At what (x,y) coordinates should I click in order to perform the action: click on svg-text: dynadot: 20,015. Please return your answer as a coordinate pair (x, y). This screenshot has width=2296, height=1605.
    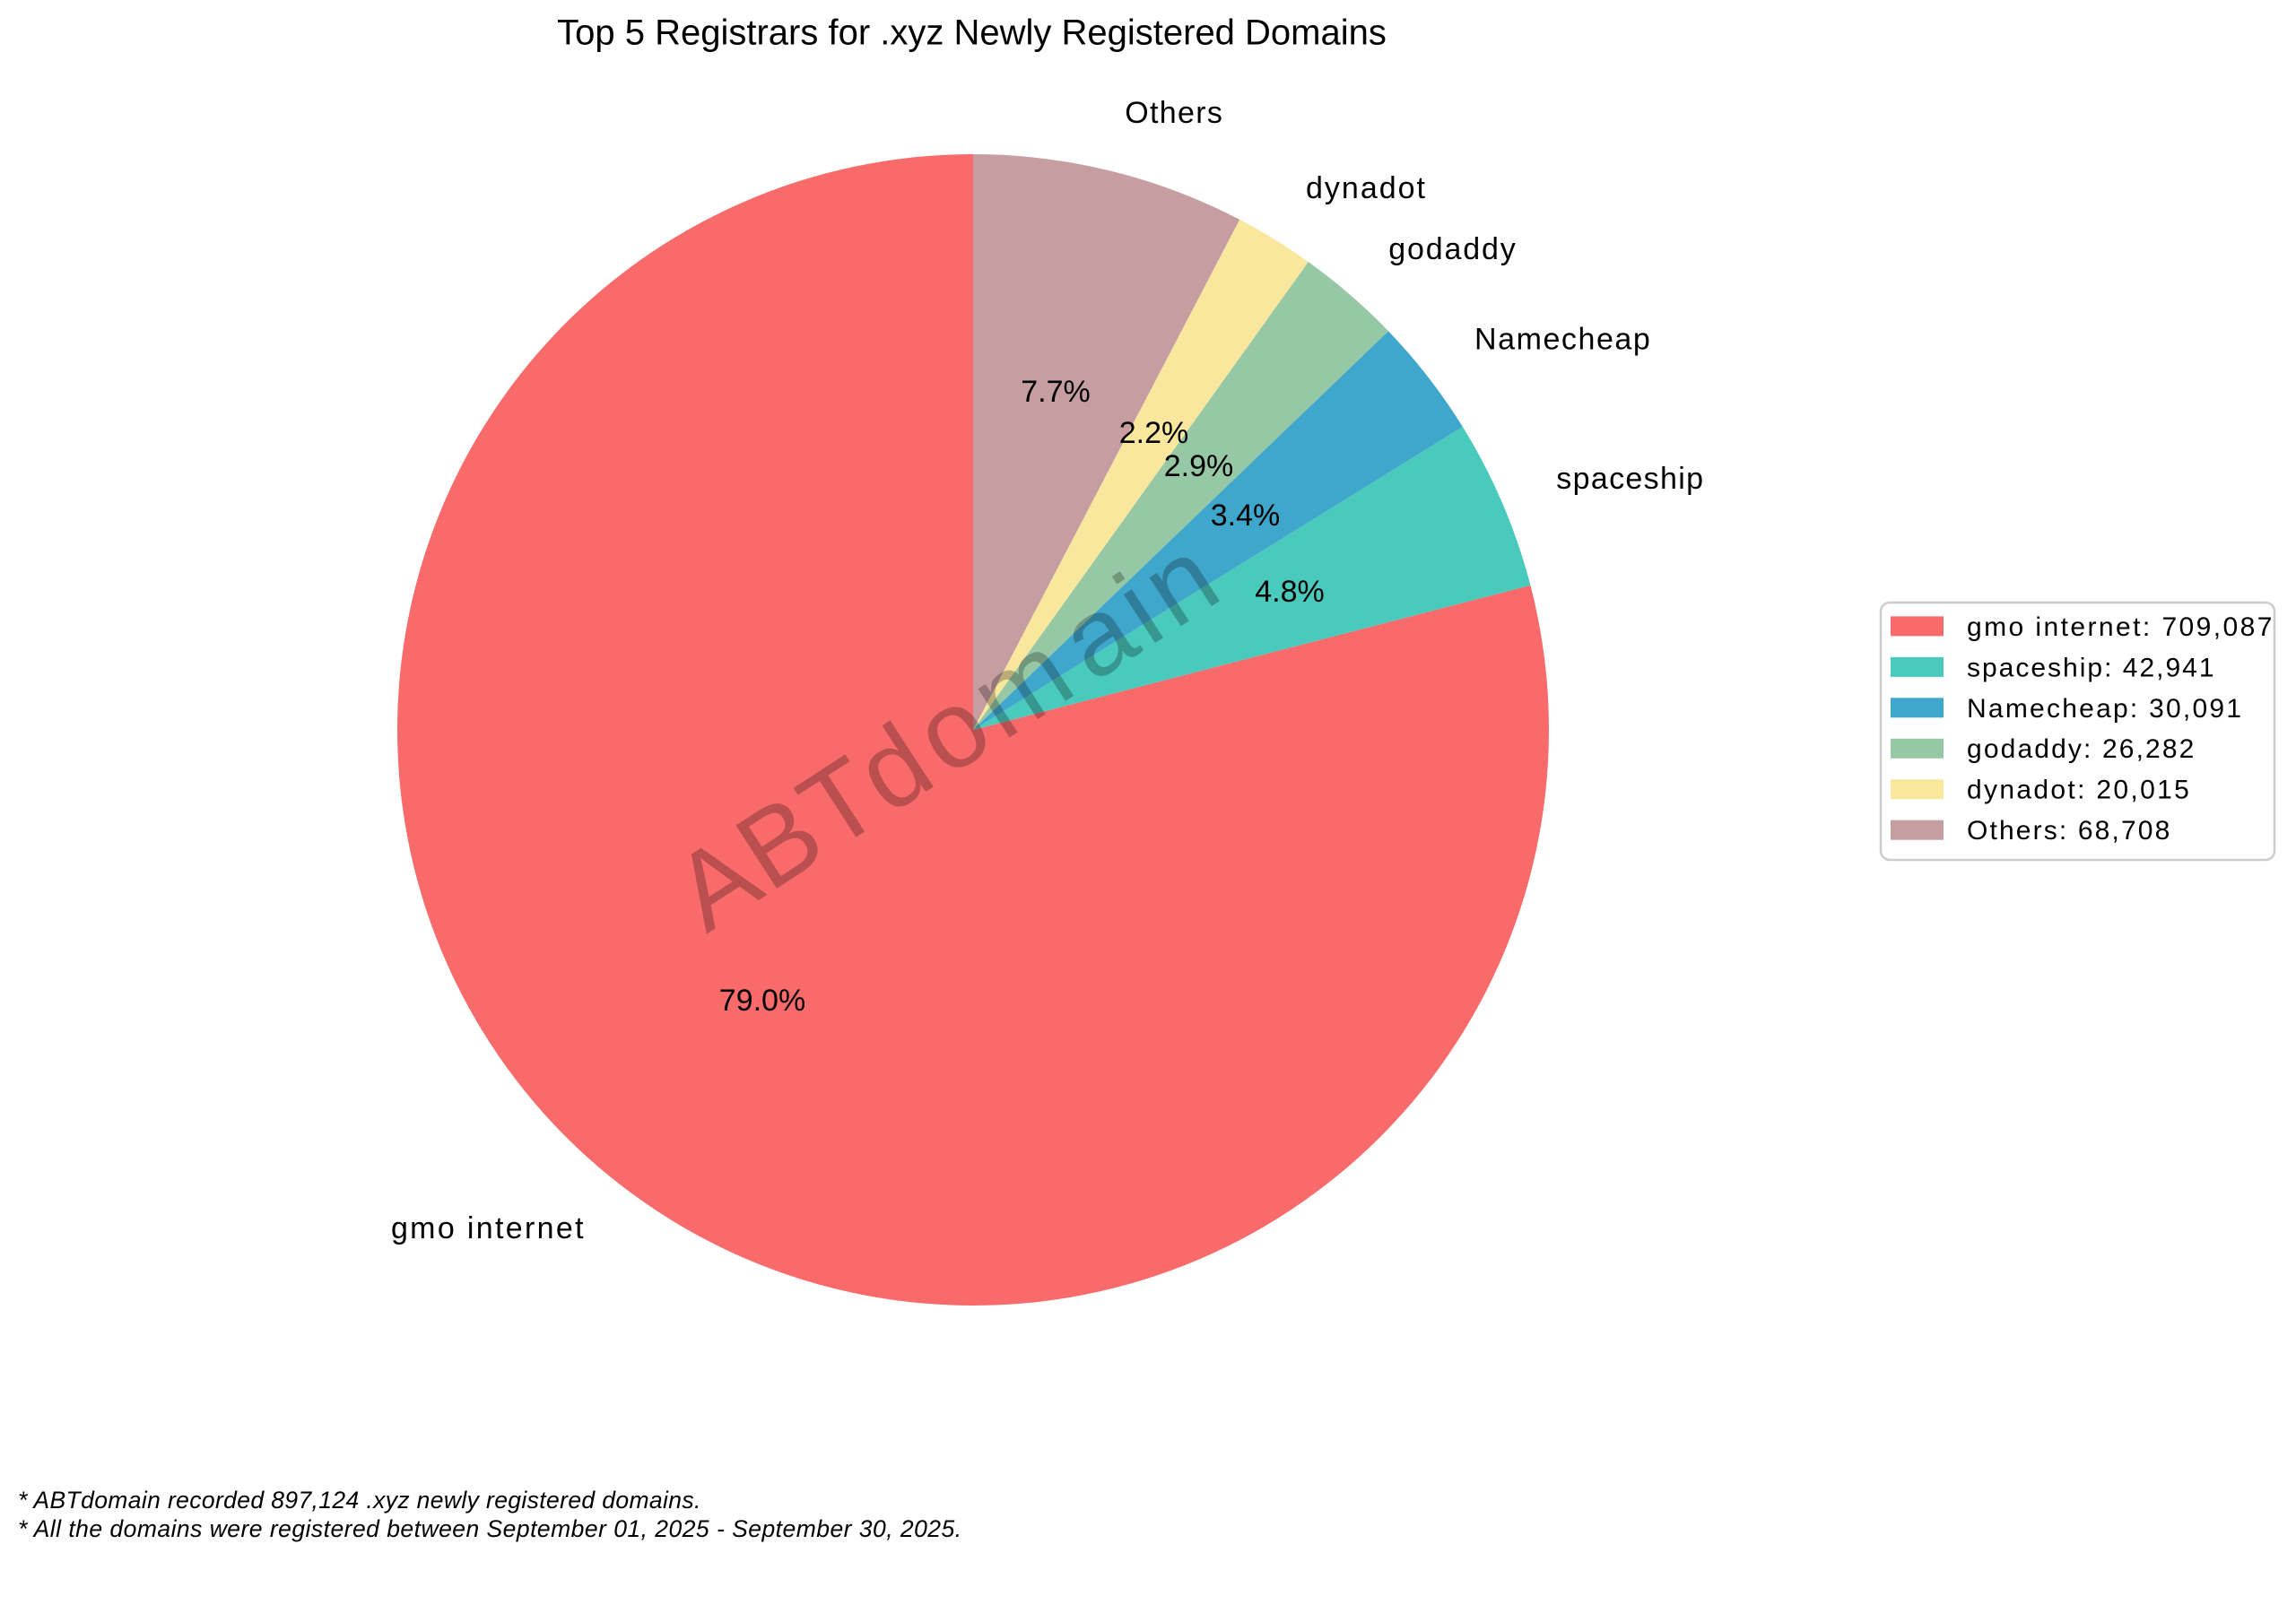
    Looking at the image, I should click on (2079, 790).